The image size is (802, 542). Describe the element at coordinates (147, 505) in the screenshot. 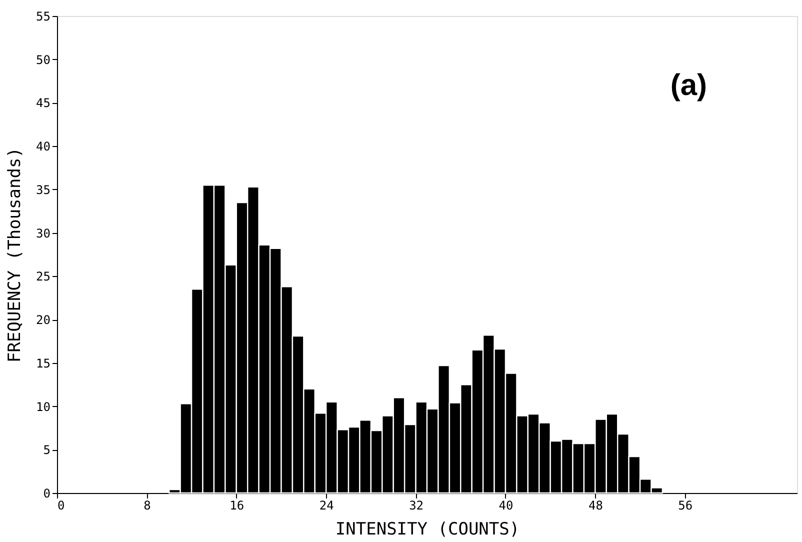

I see `x-tick-label: 8` at that location.